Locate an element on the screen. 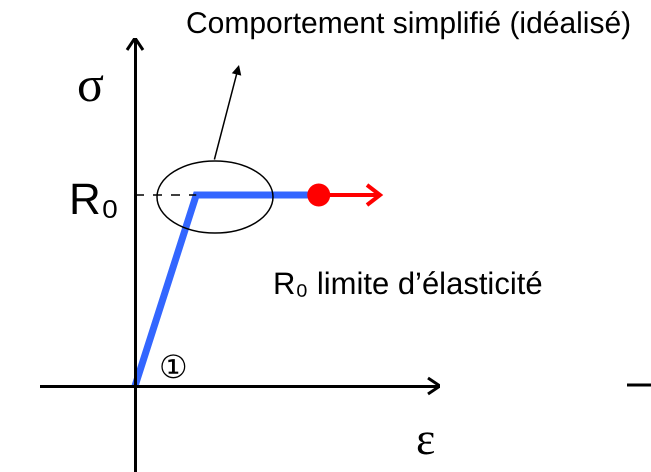 This screenshot has height=472, width=651. x-axis-title: ε is located at coordinates (426, 438).